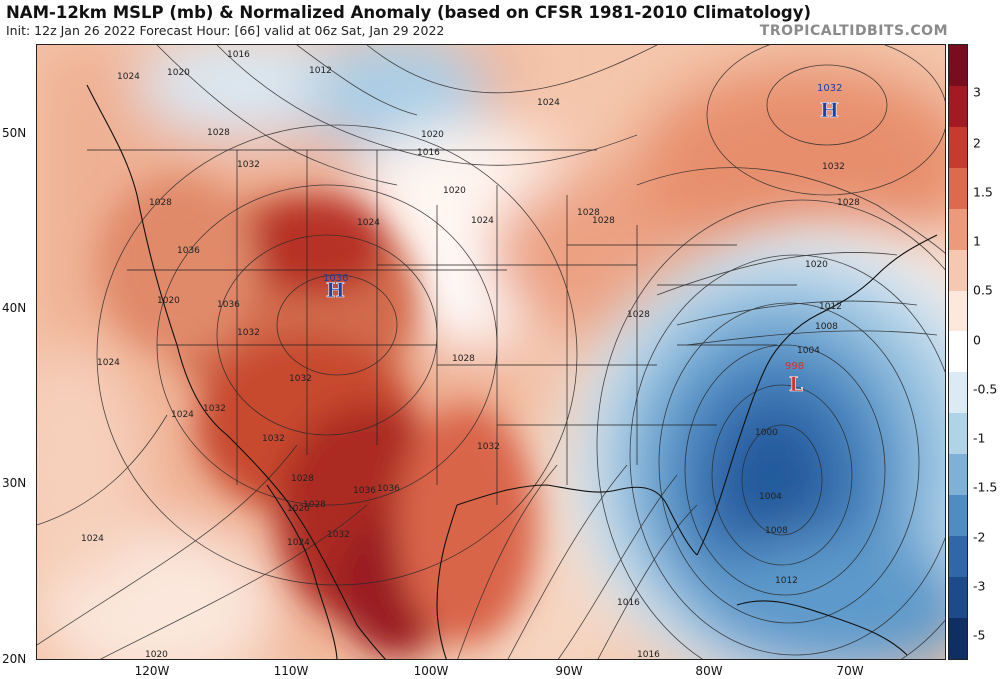  I want to click on anomaly-colorbar, so click(958, 352).